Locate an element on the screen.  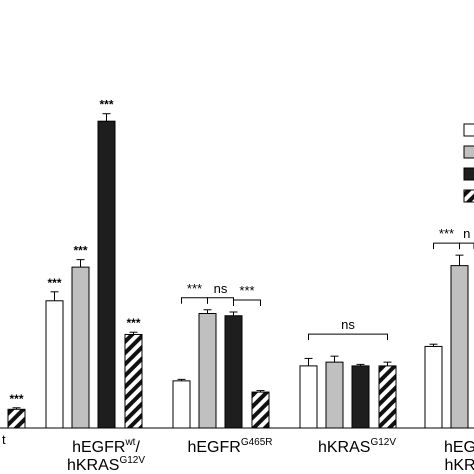
significance-label-5: n is located at coordinates (466, 233).